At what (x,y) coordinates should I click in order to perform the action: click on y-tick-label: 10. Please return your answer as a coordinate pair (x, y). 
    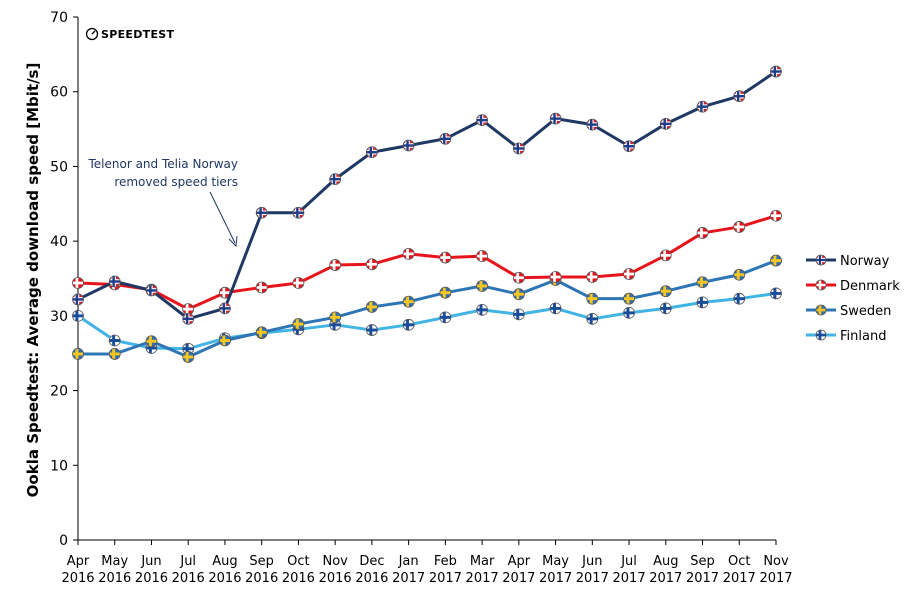
    Looking at the image, I should click on (59, 466).